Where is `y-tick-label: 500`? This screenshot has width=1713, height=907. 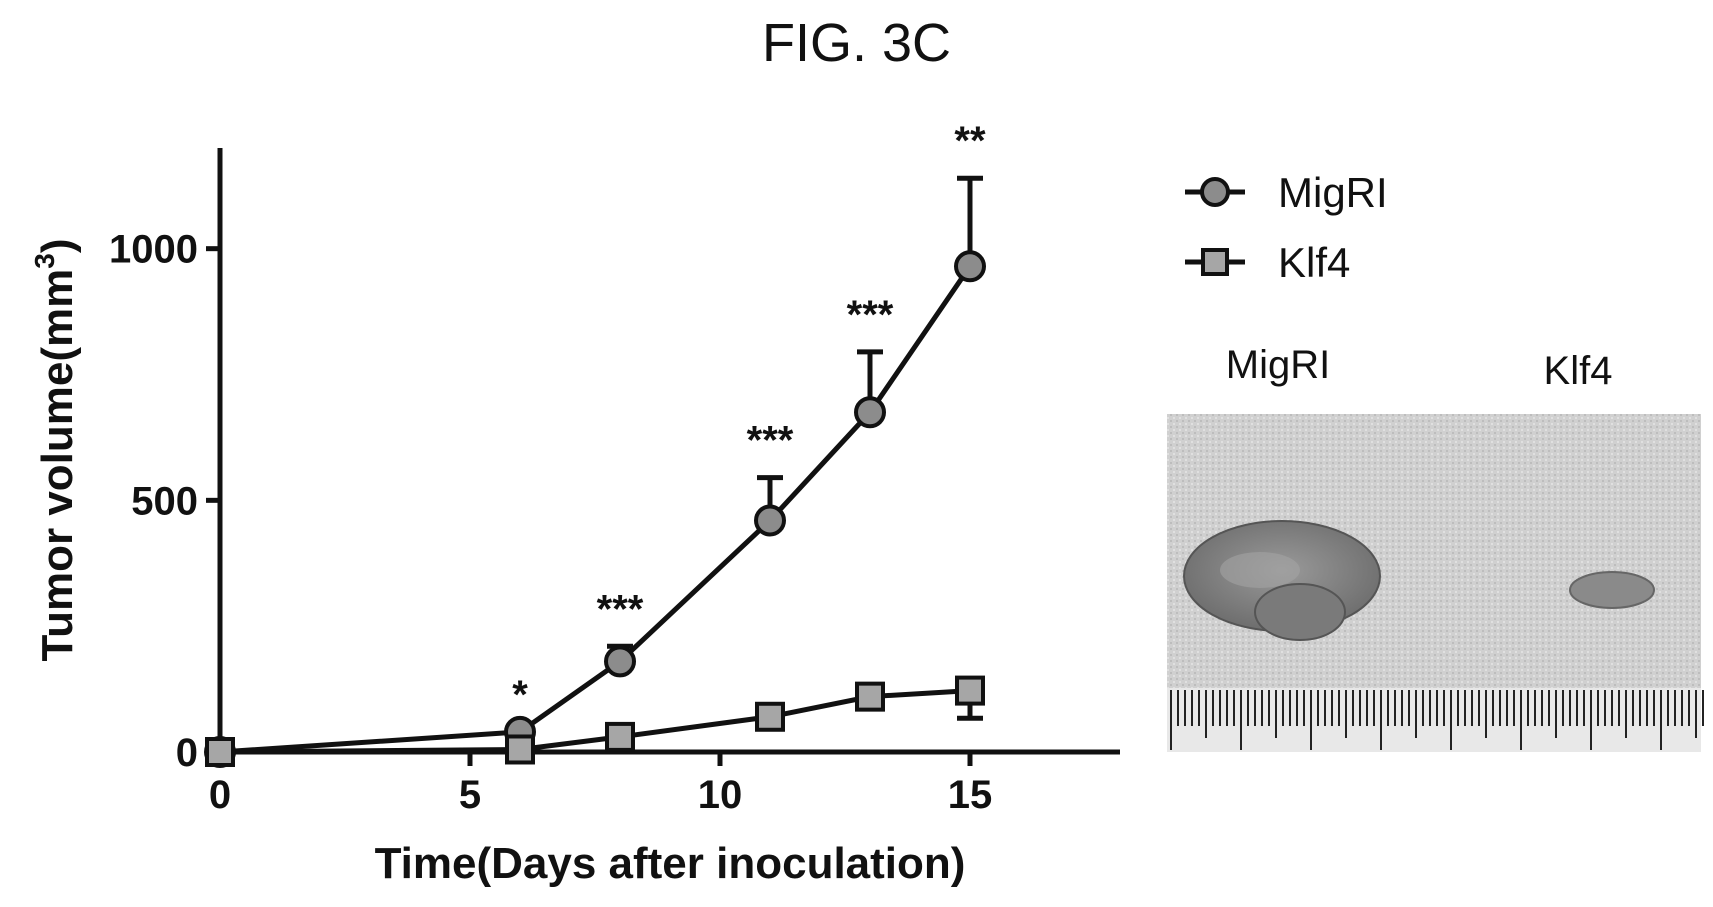 y-tick-label: 500 is located at coordinates (164, 501).